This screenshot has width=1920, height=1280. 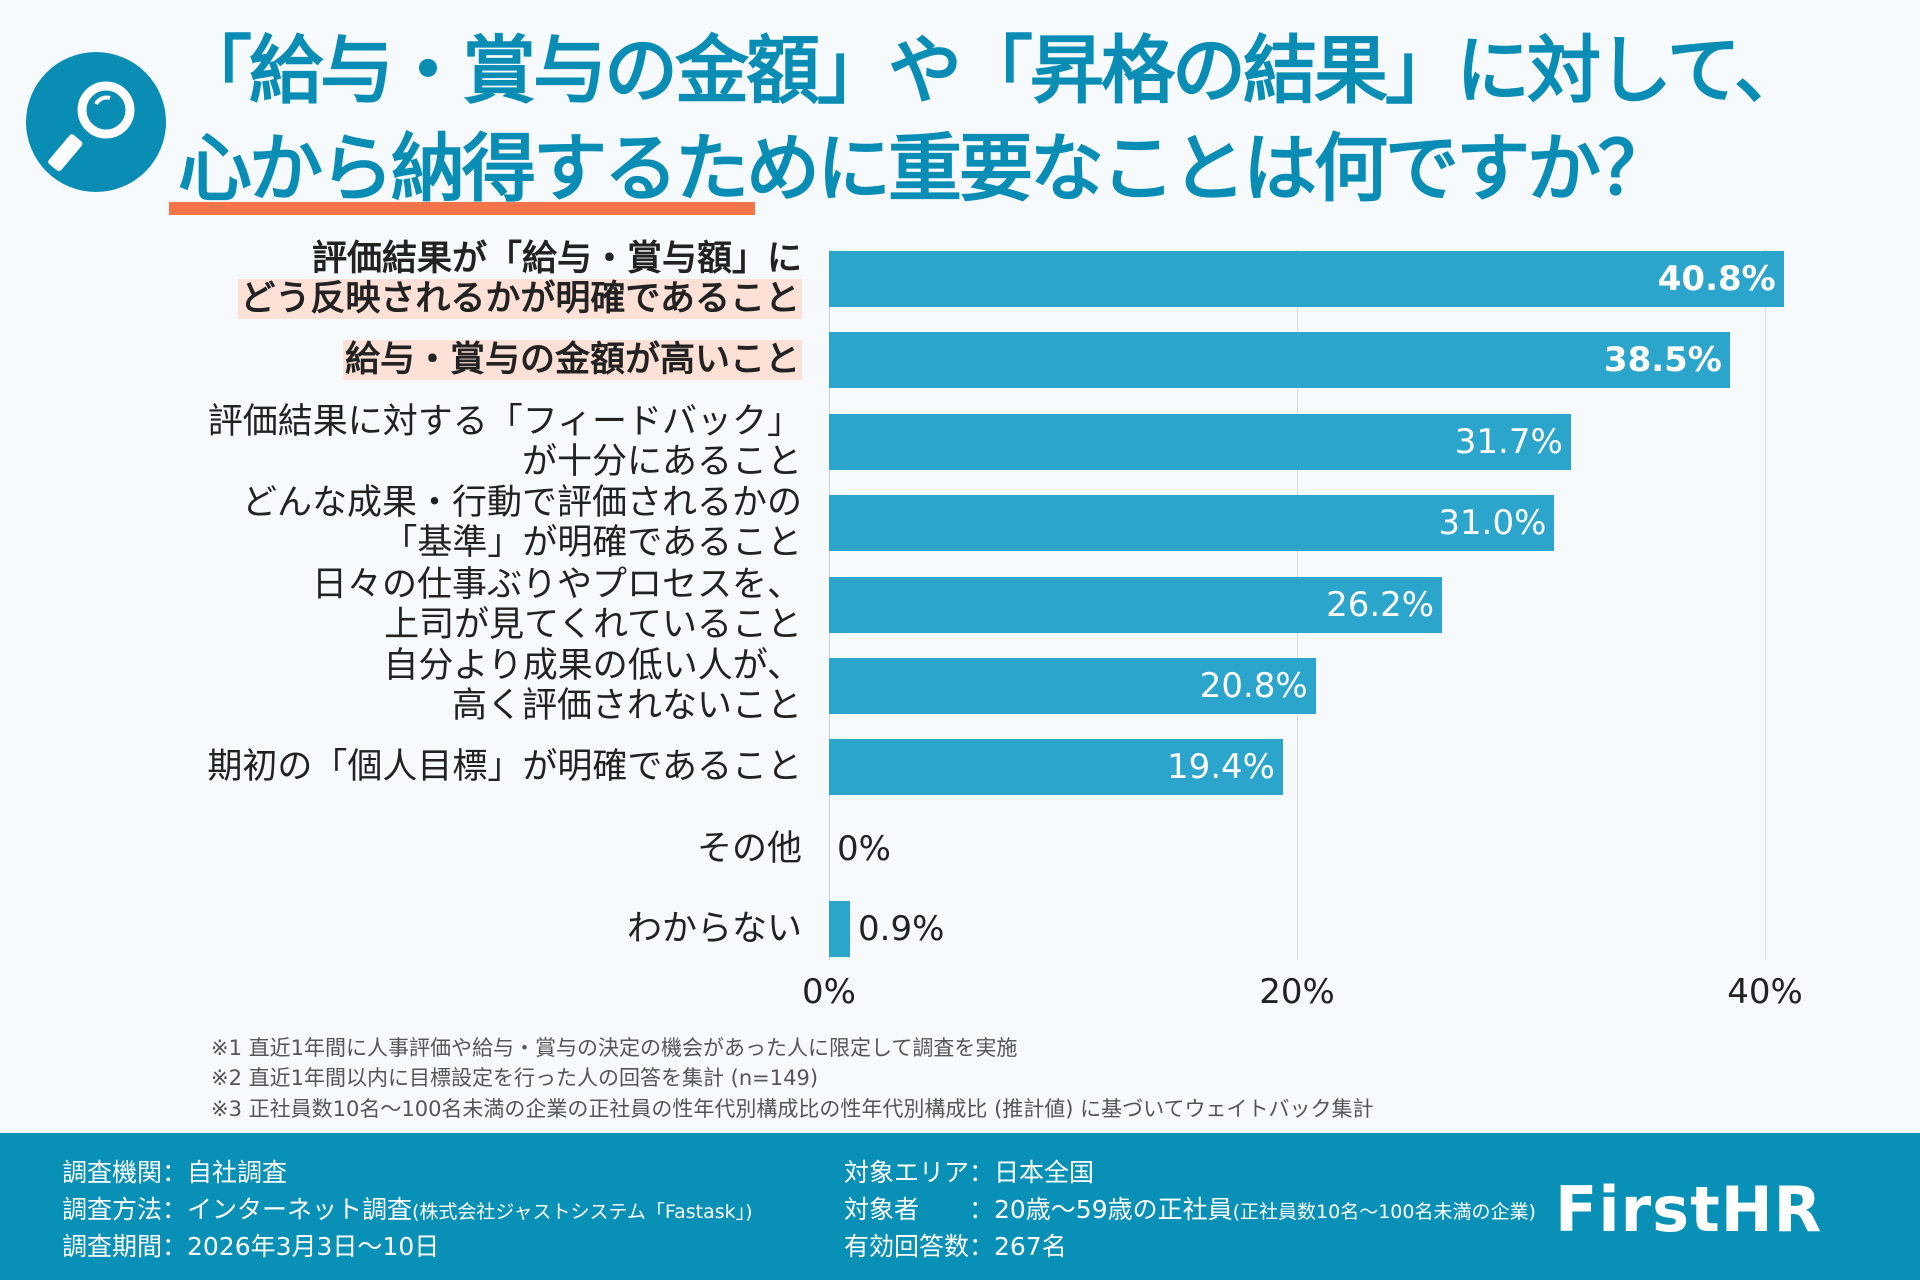 I want to click on survey-agency: 調査機関：自社調査, so click(x=175, y=1172).